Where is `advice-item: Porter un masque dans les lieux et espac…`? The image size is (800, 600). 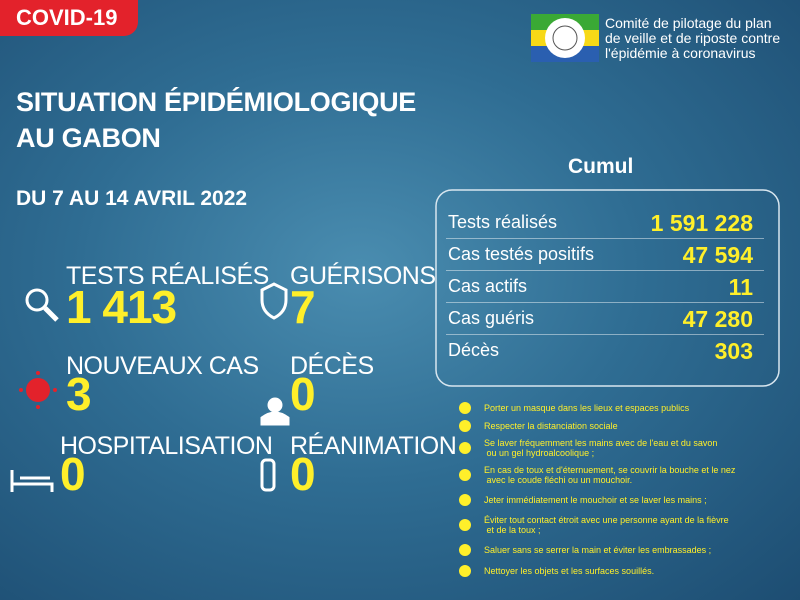 advice-item: Porter un masque dans les lieux et espac… is located at coordinates (586, 408).